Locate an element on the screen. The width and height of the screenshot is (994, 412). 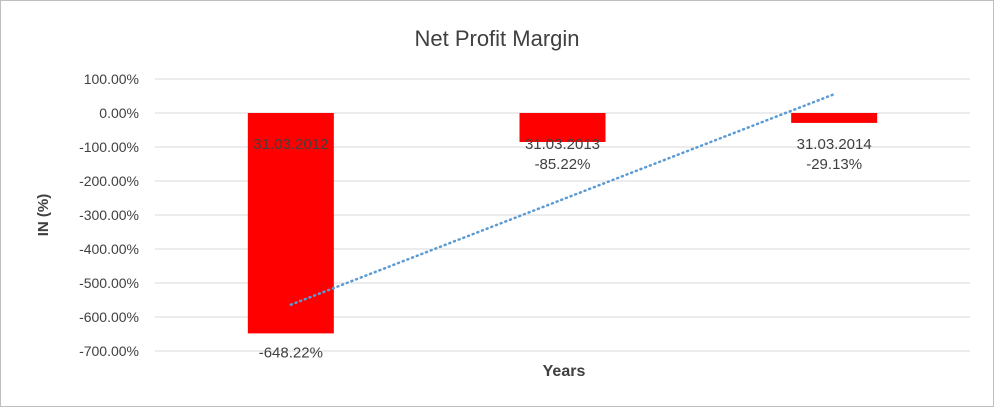
y-tick-label: -200.00% is located at coordinates (109, 181).